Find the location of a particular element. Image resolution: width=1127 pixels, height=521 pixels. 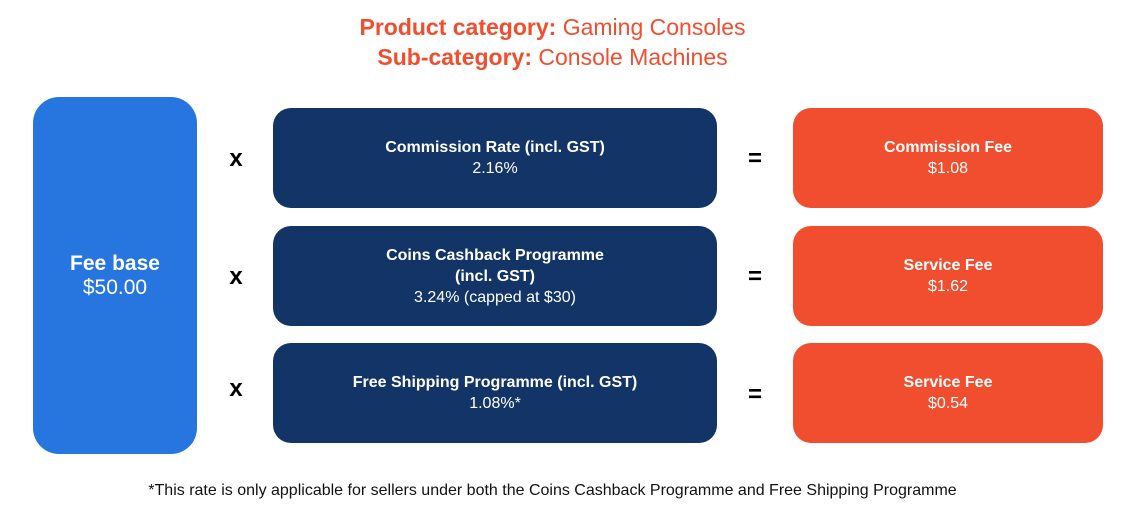

sub-category-line: Sub-category: Console Machines is located at coordinates (552, 57).